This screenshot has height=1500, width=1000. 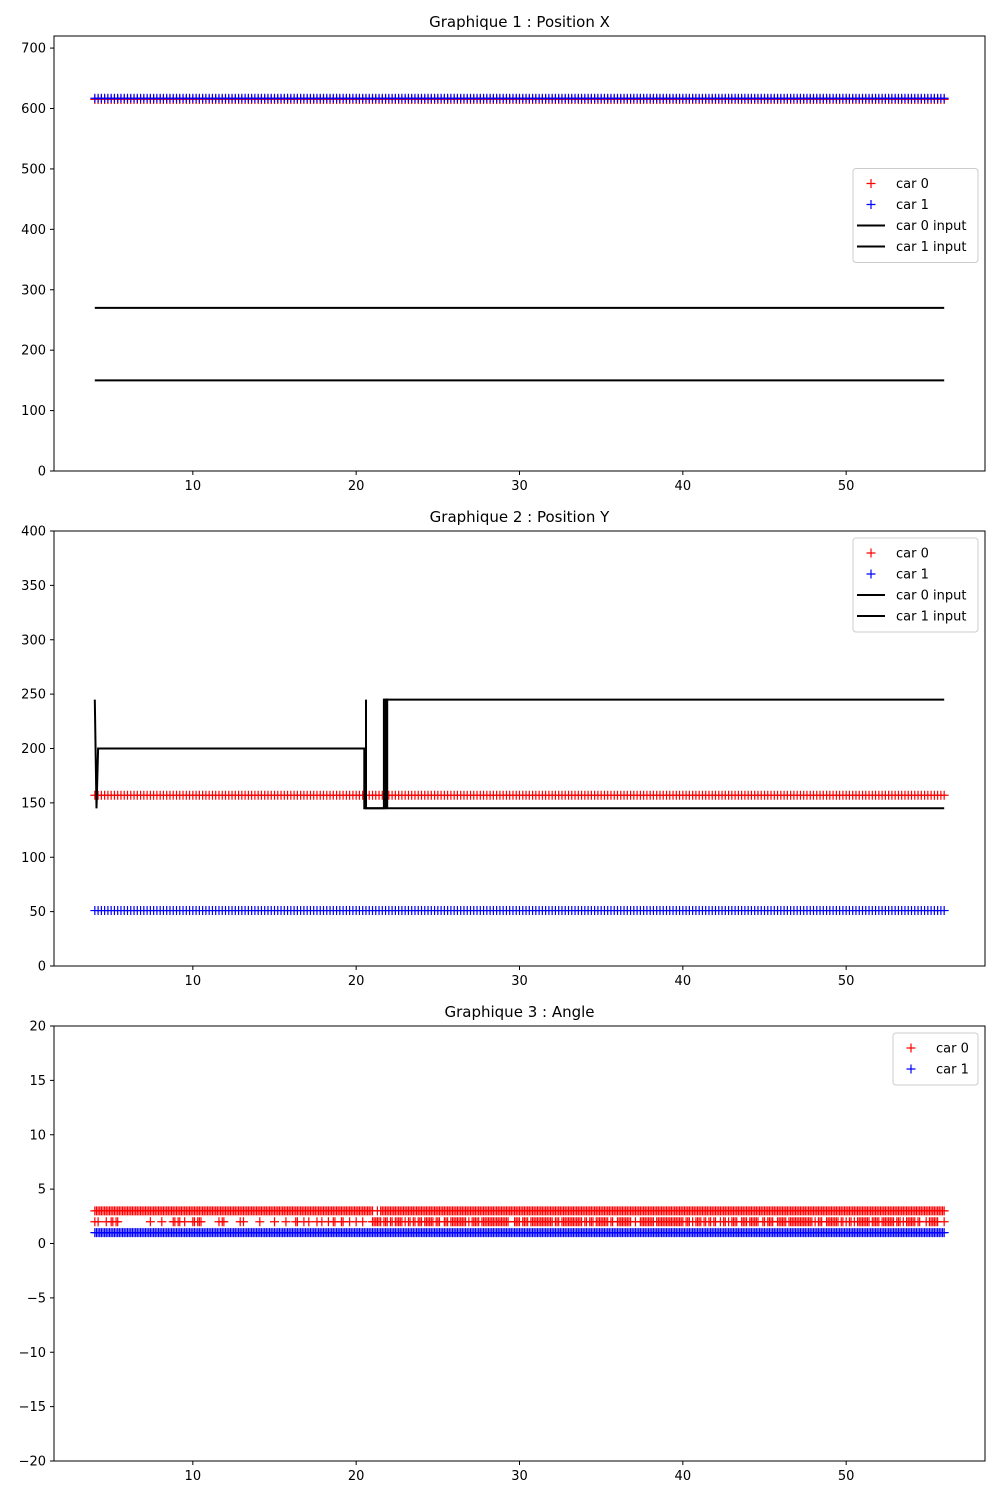 What do you see at coordinates (32, 1407) in the screenshot?
I see `y-tick-label: −15` at bounding box center [32, 1407].